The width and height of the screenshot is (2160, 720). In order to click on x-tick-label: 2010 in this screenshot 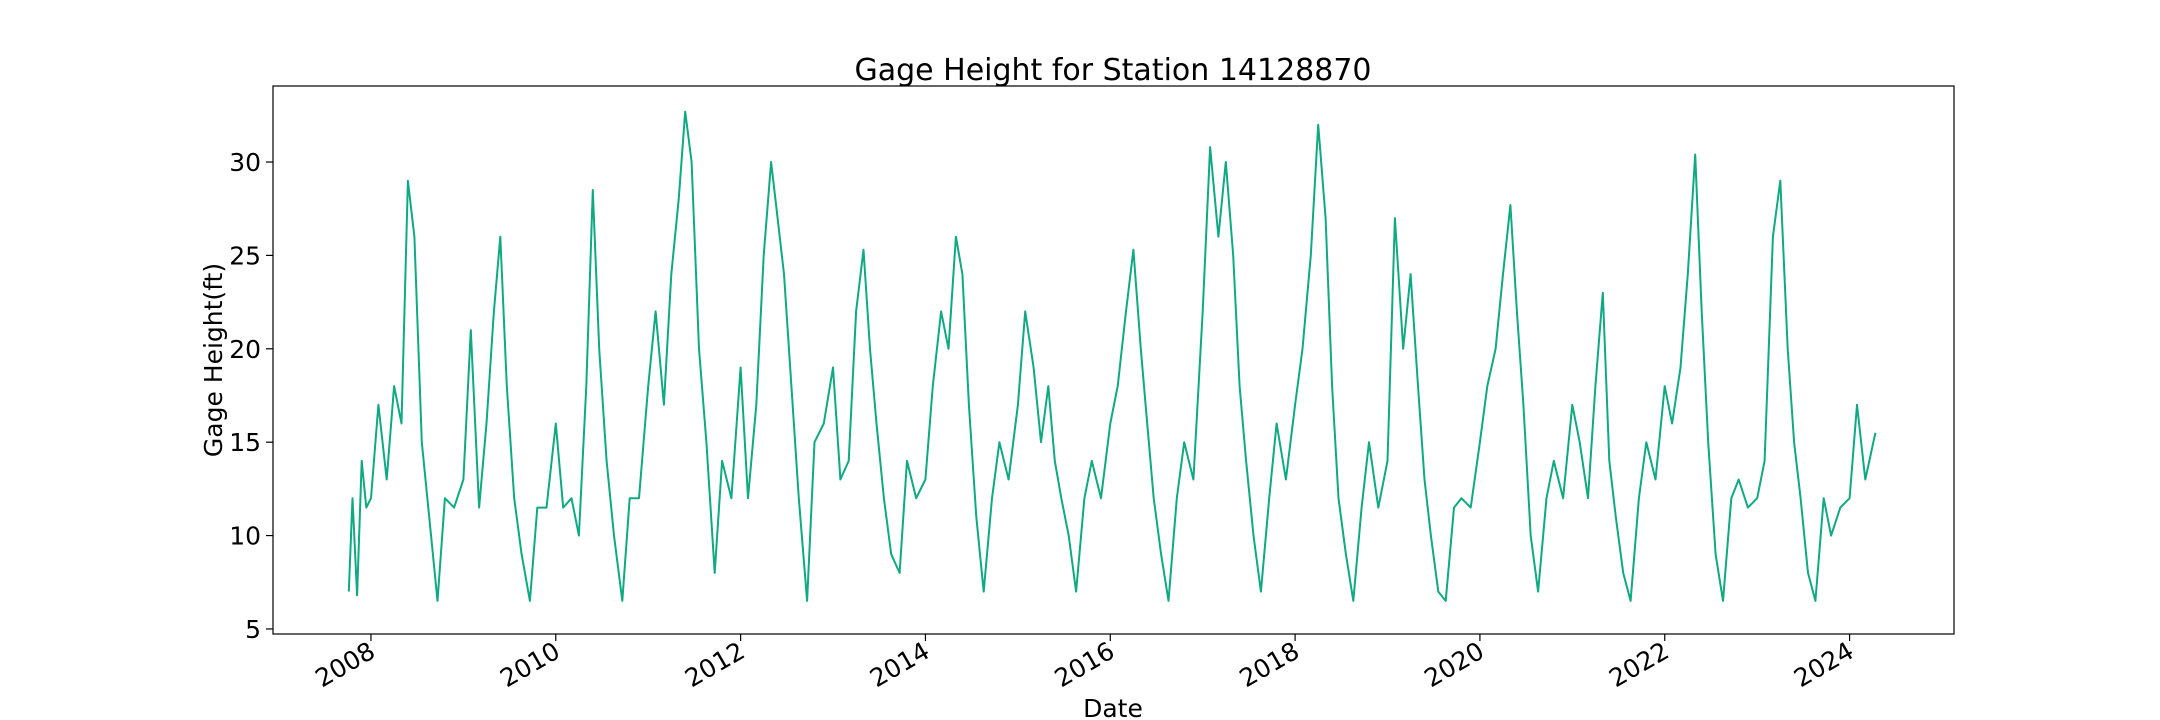, I will do `click(530, 664)`.